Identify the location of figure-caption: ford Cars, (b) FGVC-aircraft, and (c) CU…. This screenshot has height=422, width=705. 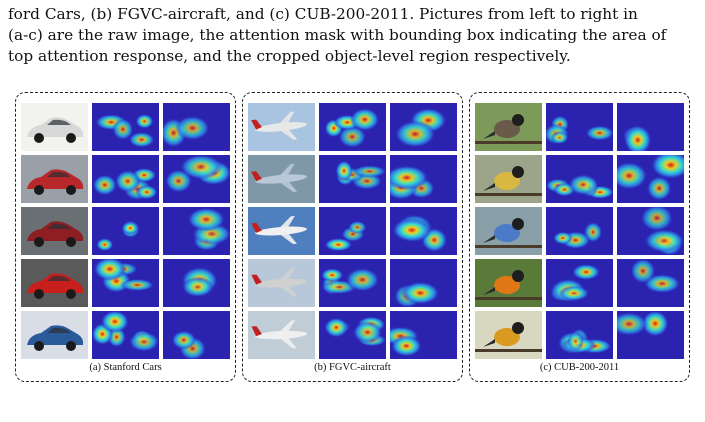
(353, 35).